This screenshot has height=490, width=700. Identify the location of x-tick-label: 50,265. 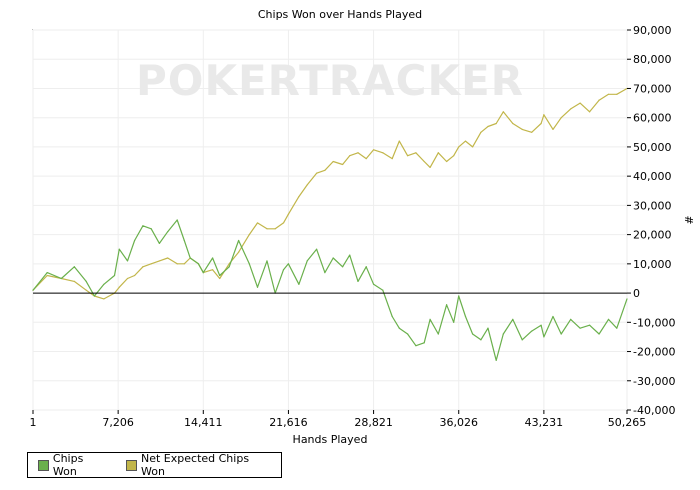
(627, 422).